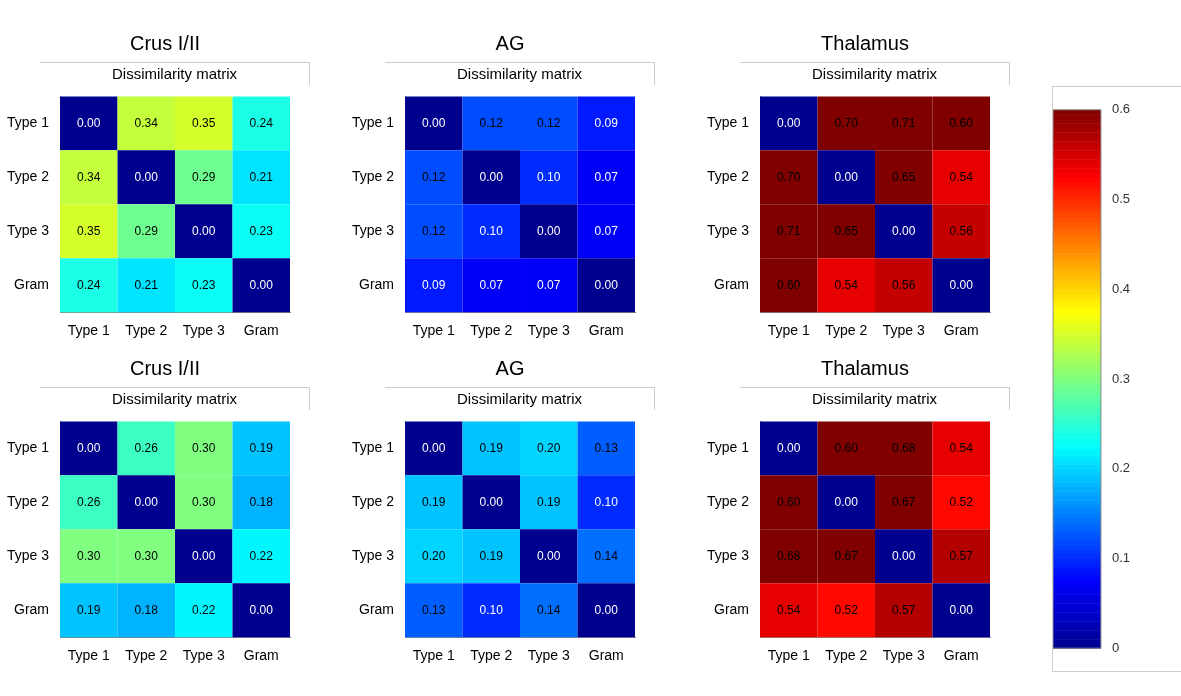 The height and width of the screenshot is (696, 1181). I want to click on data-label: 0.29, so click(146, 230).